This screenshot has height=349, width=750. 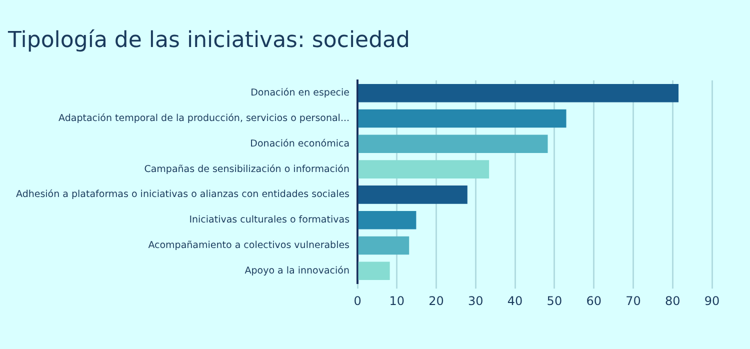 I want to click on x-tick-label: 0, so click(x=358, y=301).